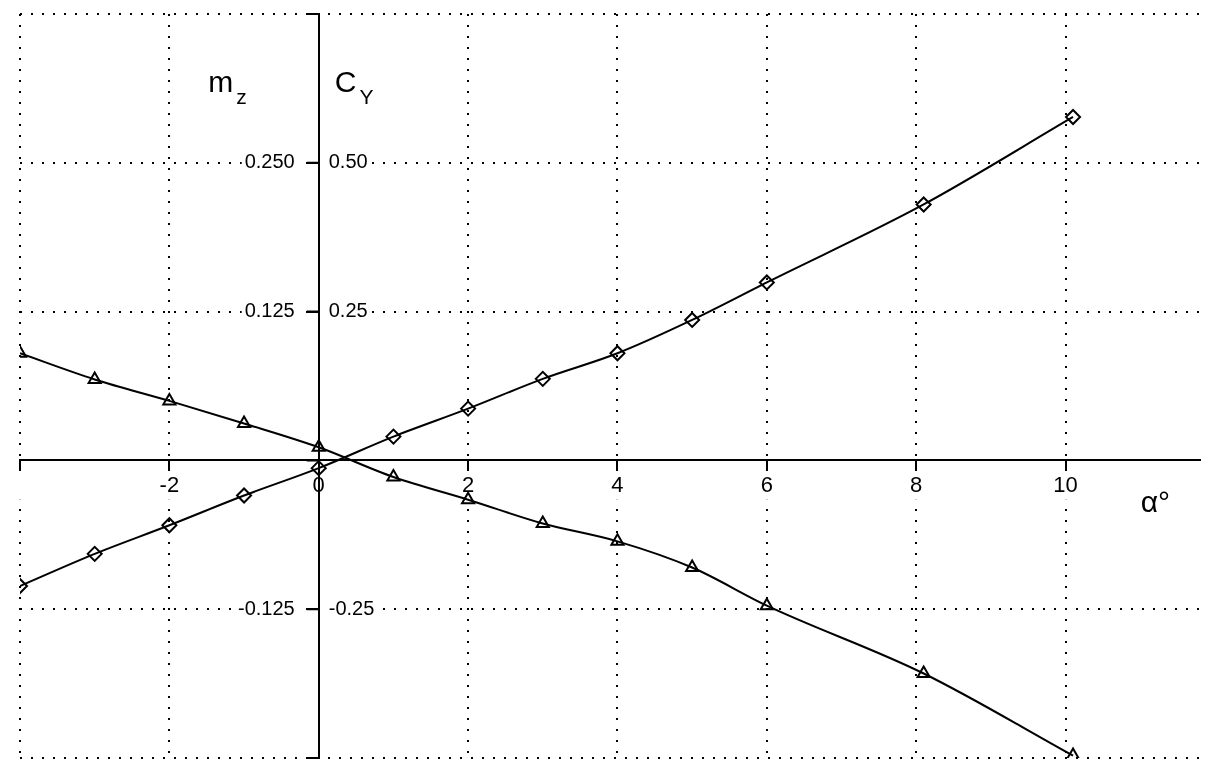 The image size is (1209, 767). What do you see at coordinates (348, 161) in the screenshot?
I see `y-tick-label: 0.50` at bounding box center [348, 161].